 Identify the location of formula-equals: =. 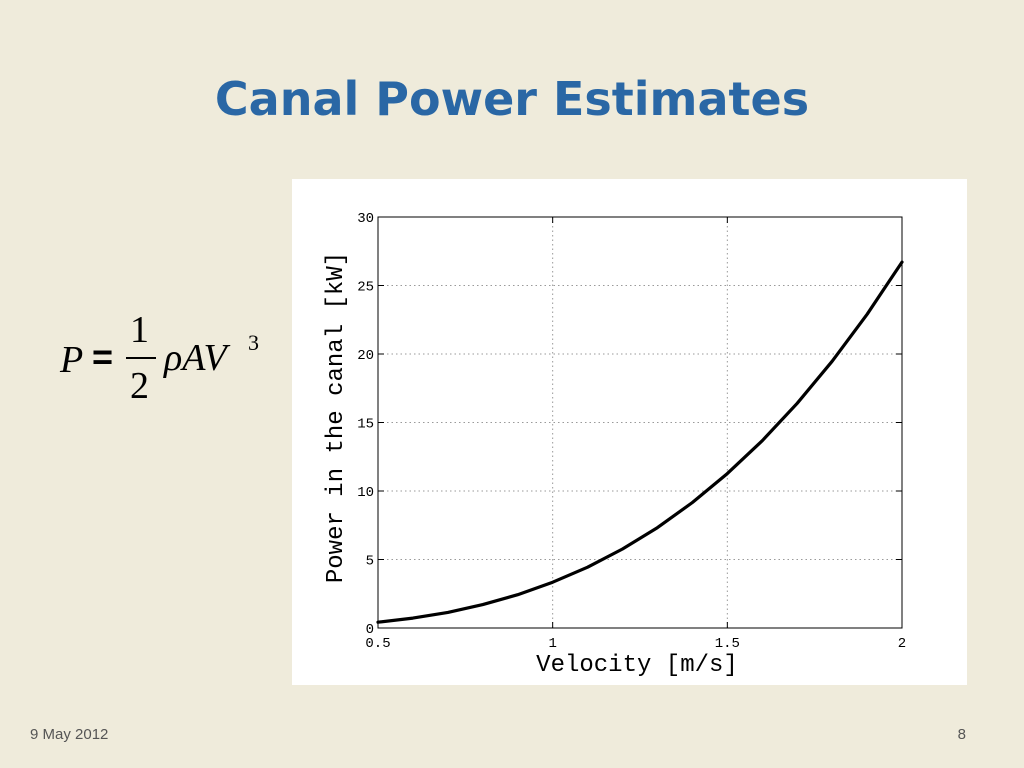
(103, 356).